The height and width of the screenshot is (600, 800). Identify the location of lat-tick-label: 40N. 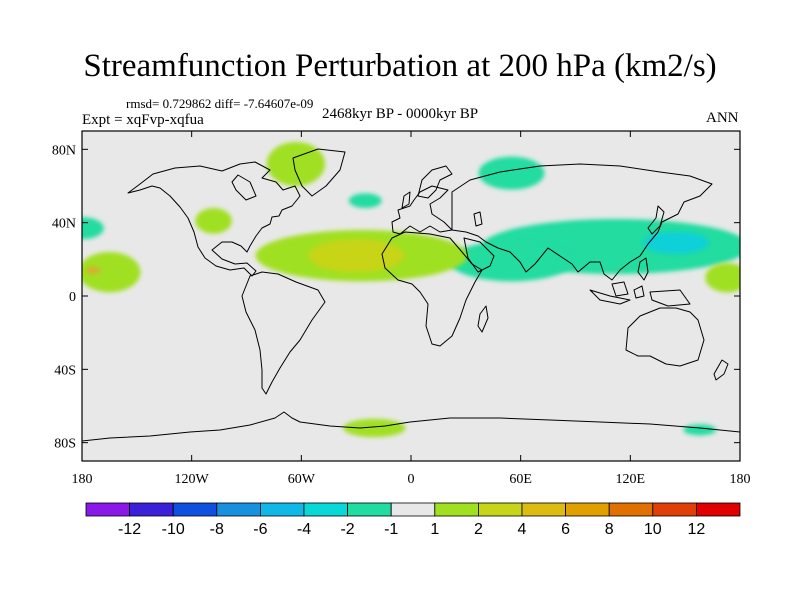
(64, 224).